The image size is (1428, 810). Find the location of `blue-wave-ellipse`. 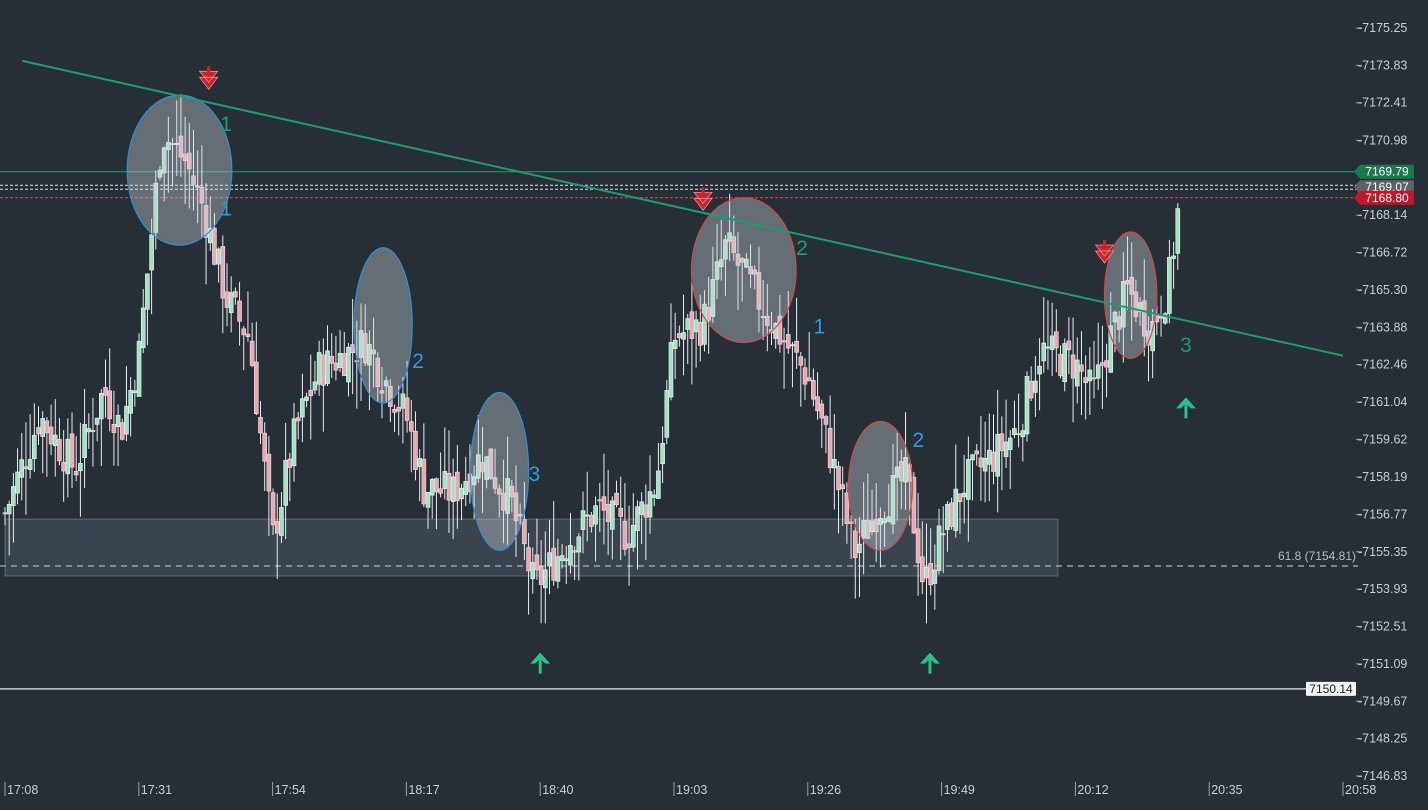

blue-wave-ellipse is located at coordinates (179, 170).